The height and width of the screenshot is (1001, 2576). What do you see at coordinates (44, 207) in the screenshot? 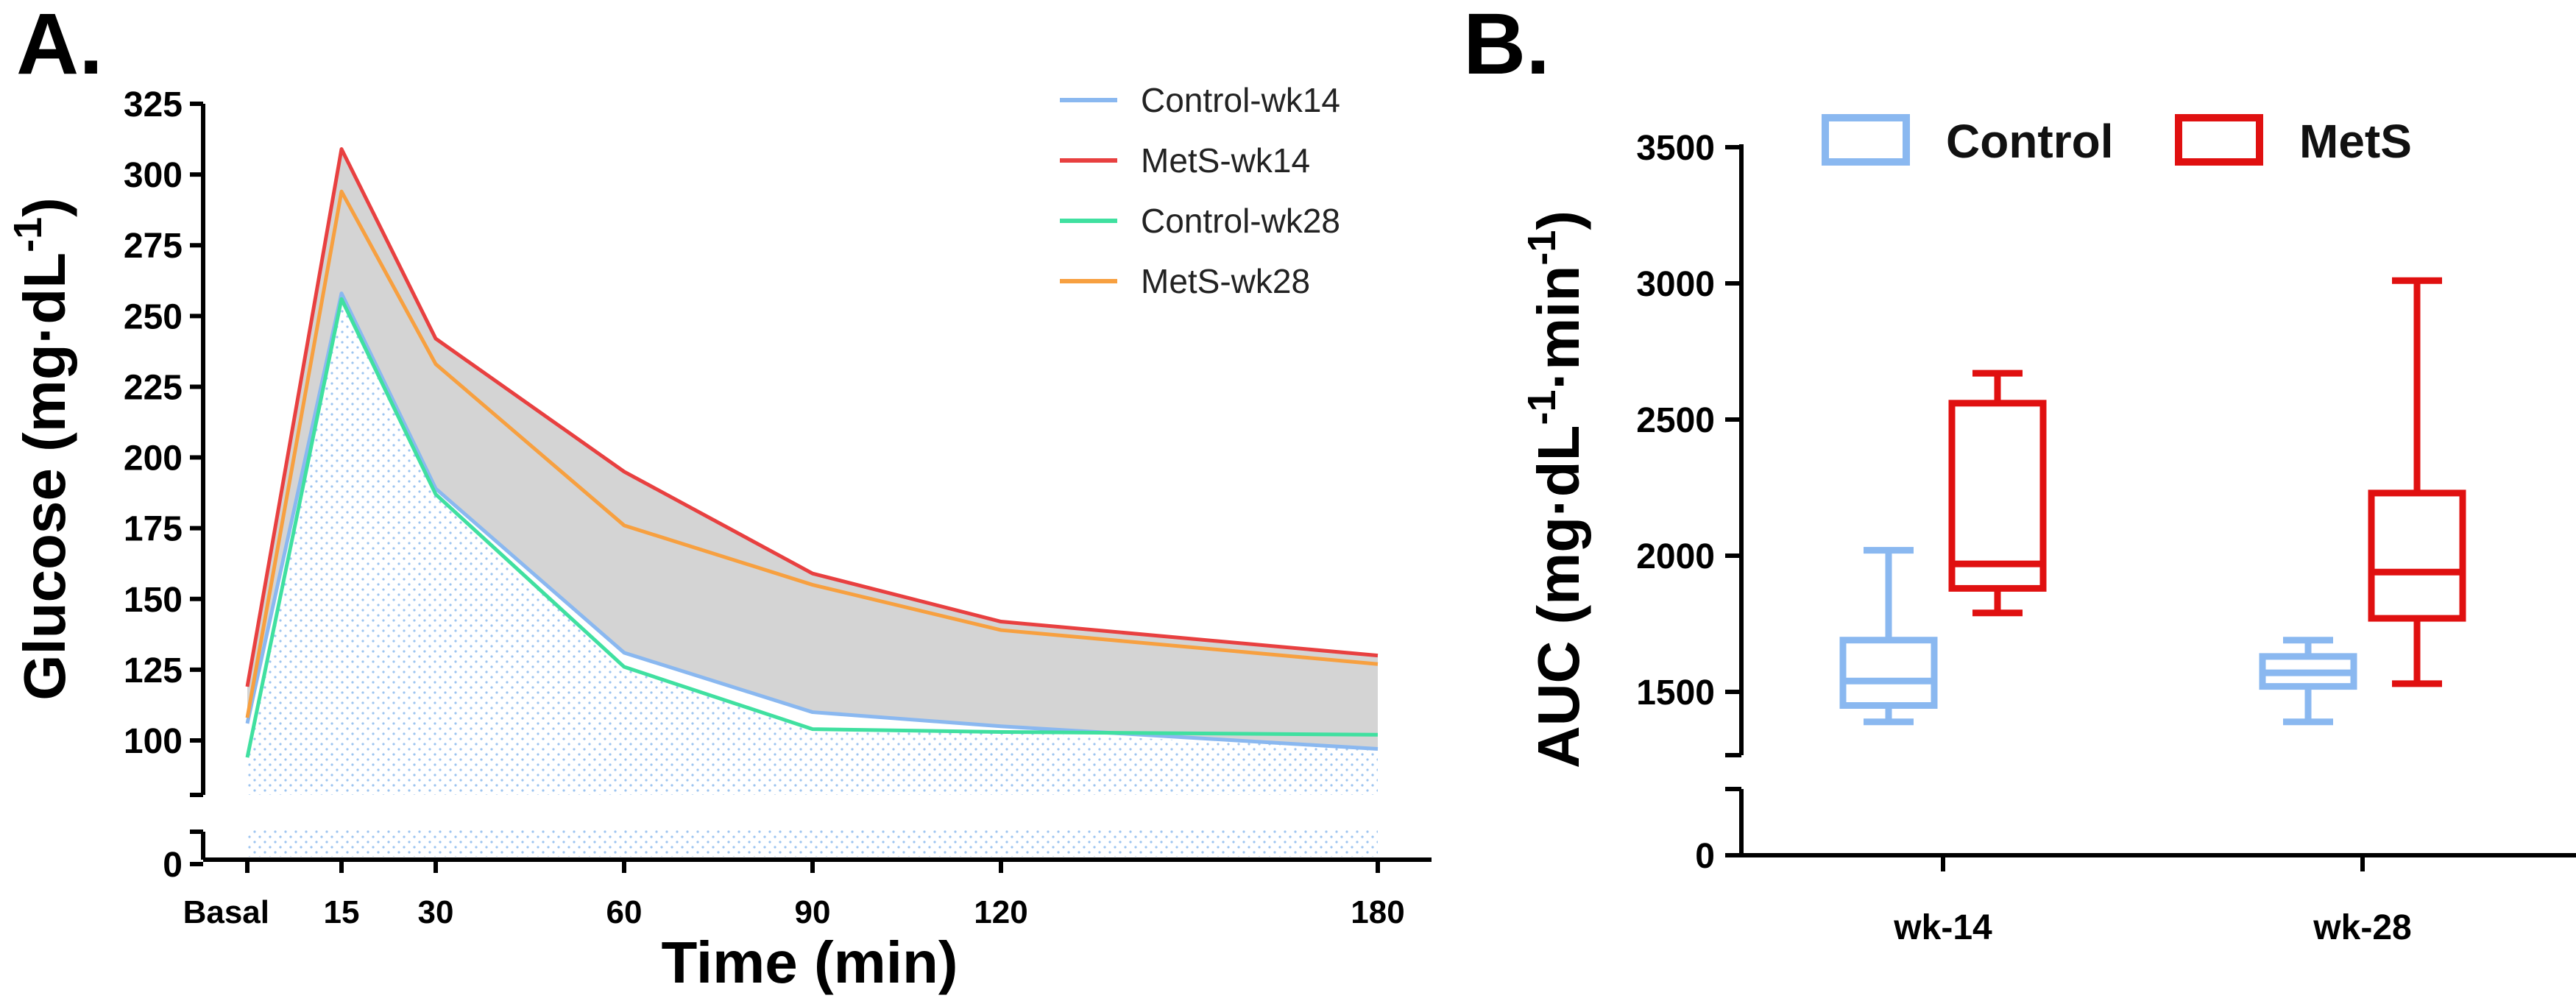
I see `y-axis-title-close: )` at bounding box center [44, 207].